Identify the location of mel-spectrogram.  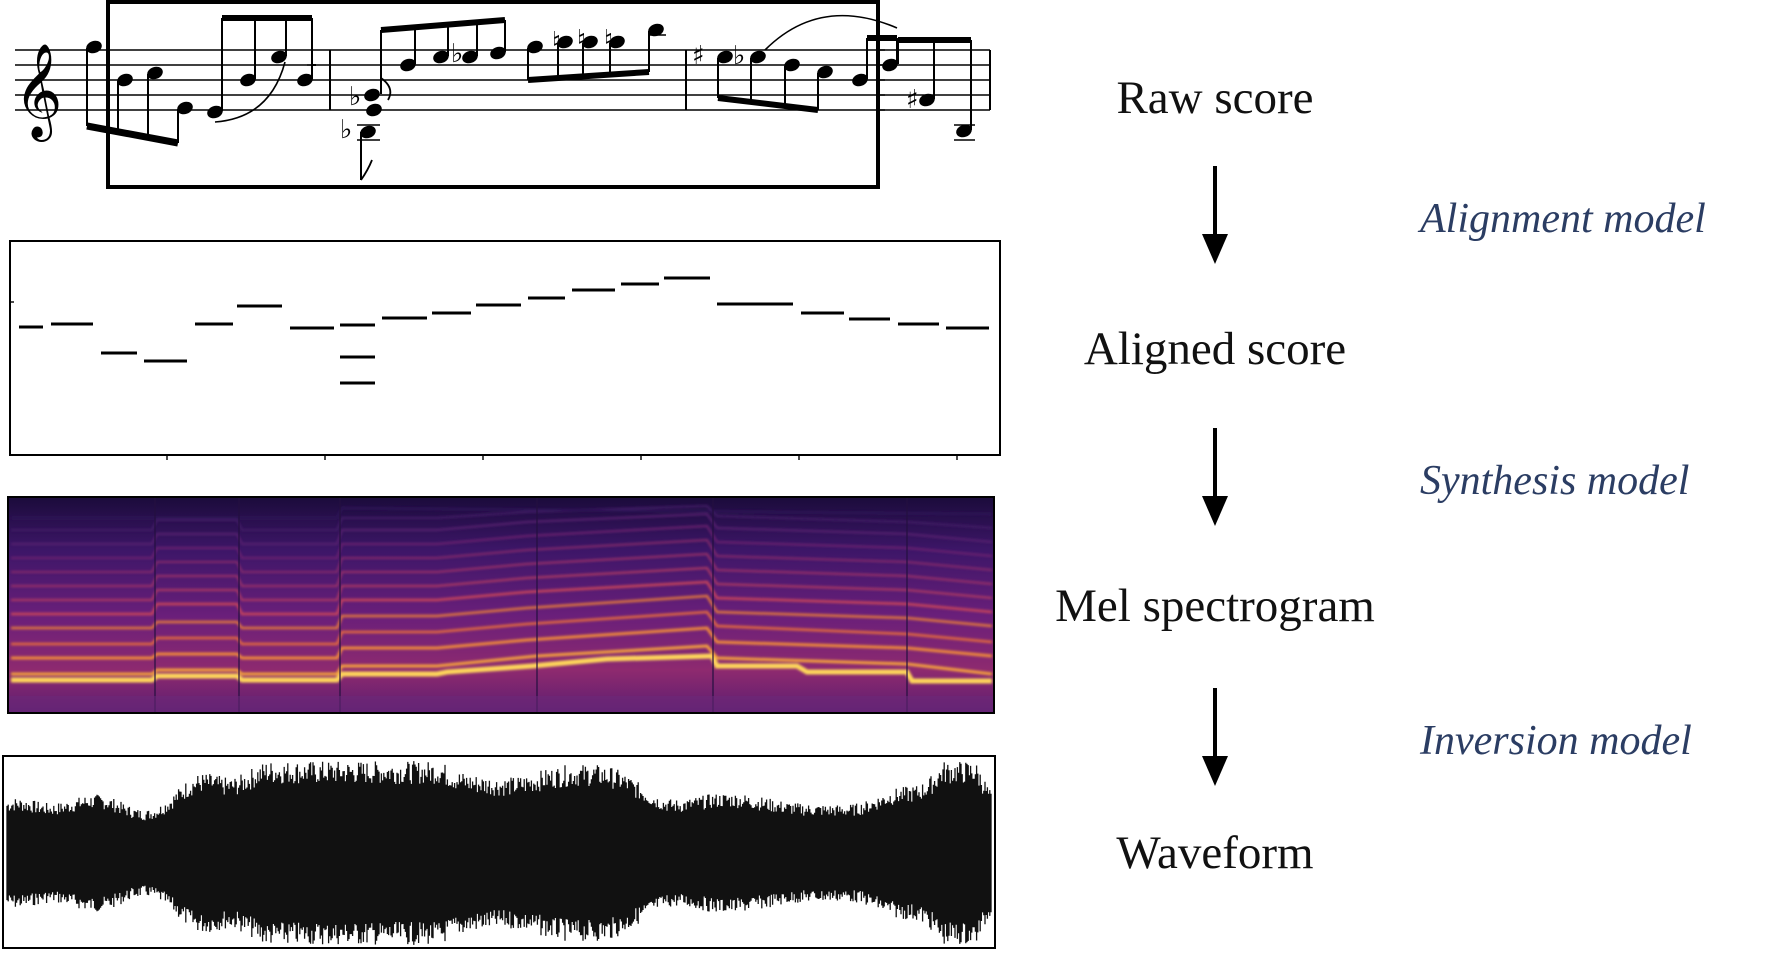
(501, 605).